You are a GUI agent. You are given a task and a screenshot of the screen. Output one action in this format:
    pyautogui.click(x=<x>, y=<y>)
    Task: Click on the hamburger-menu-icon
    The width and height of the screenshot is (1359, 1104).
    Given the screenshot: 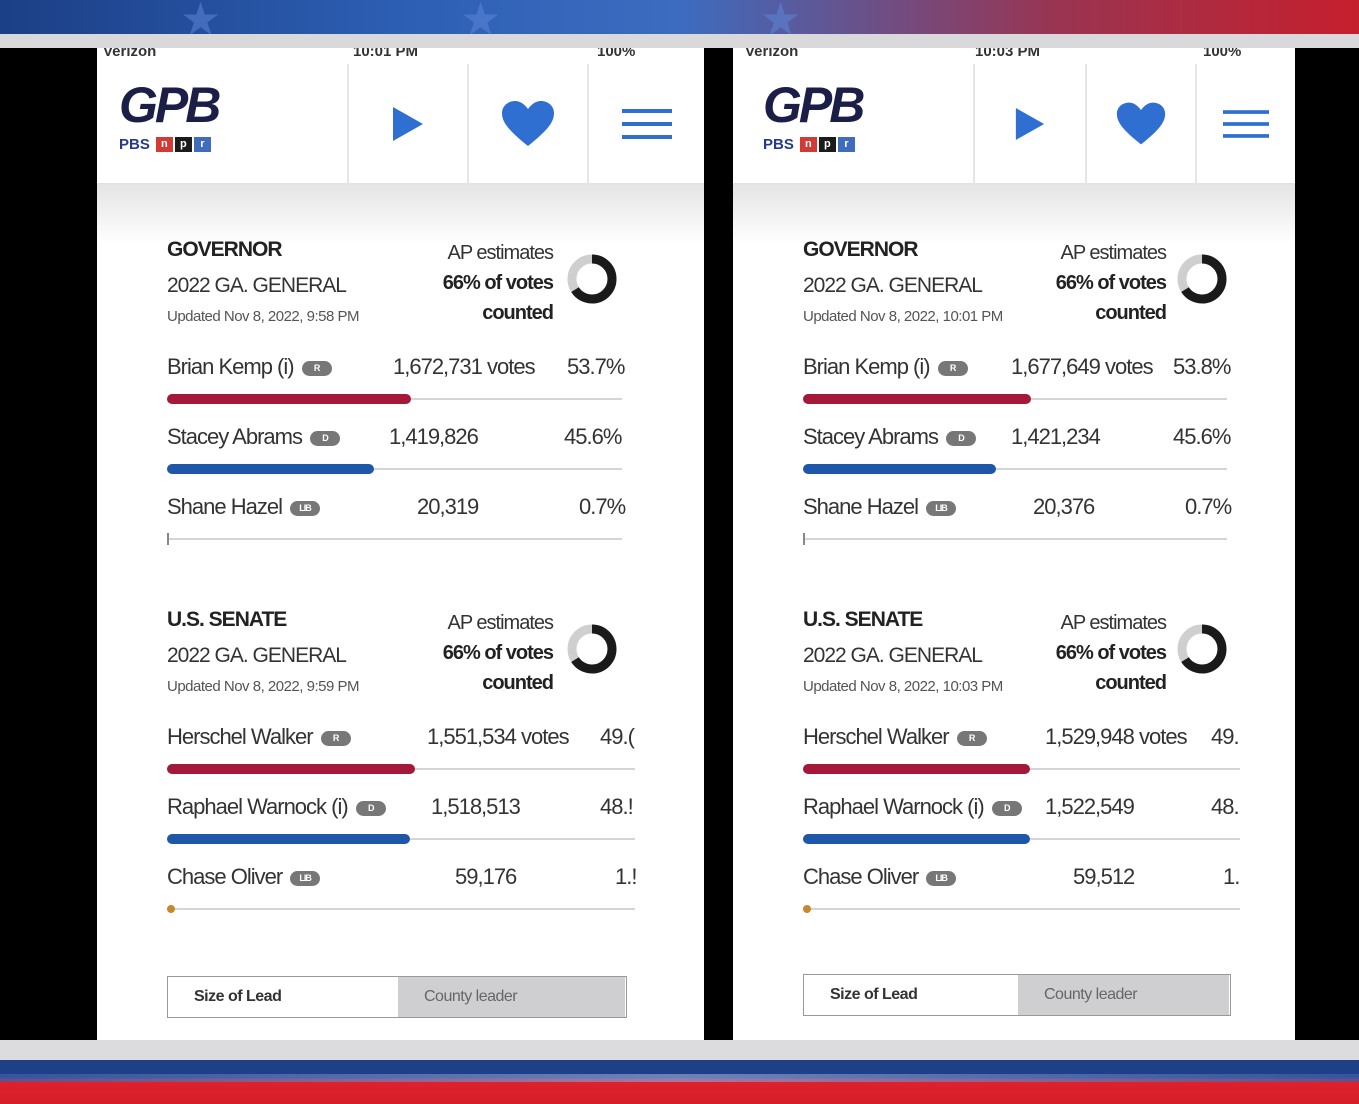 What is the action you would take?
    pyautogui.click(x=646, y=124)
    